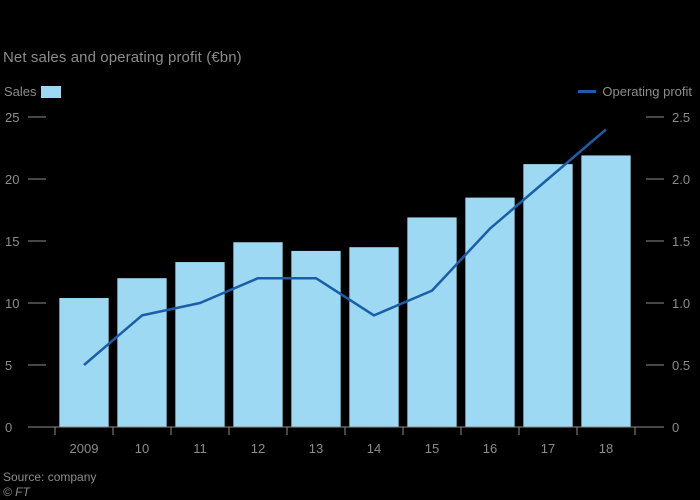 The width and height of the screenshot is (700, 500). I want to click on right-tick-label-3: 1.5, so click(681, 241).